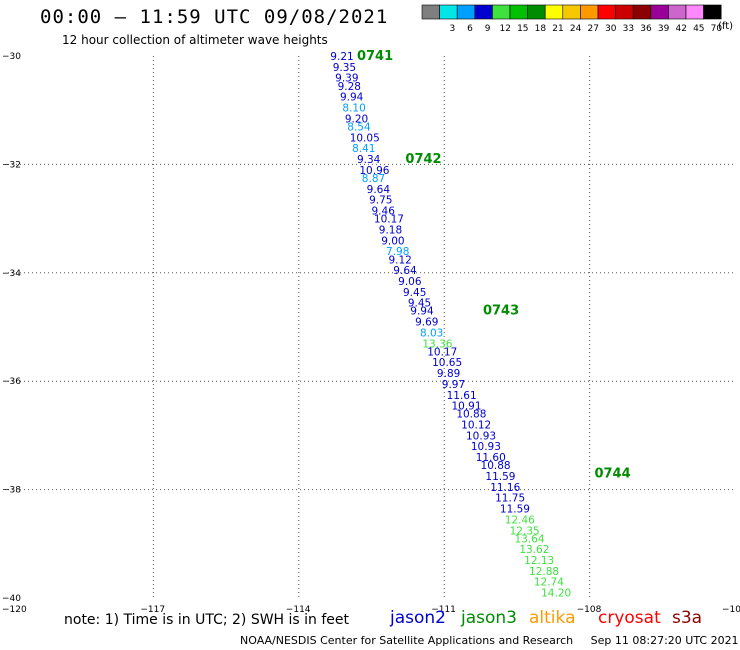 The image size is (740, 650). Describe the element at coordinates (410, 282) in the screenshot. I see `swh-data-label: 9.06` at that location.